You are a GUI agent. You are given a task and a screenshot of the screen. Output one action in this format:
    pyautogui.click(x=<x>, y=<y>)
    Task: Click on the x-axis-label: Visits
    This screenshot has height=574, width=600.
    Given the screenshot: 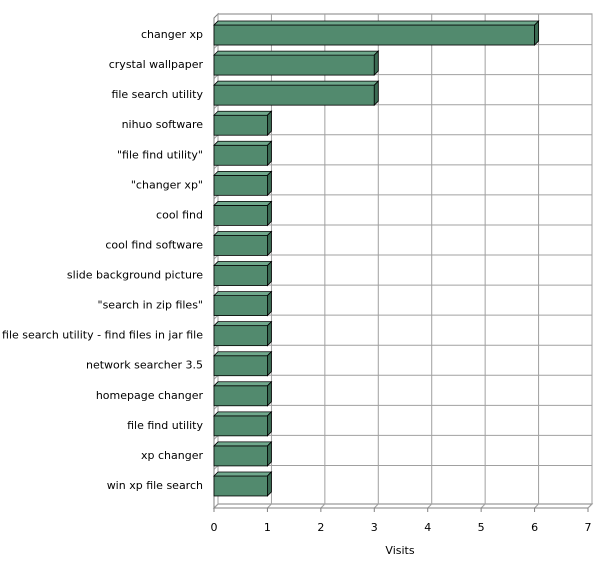 What is the action you would take?
    pyautogui.click(x=399, y=550)
    